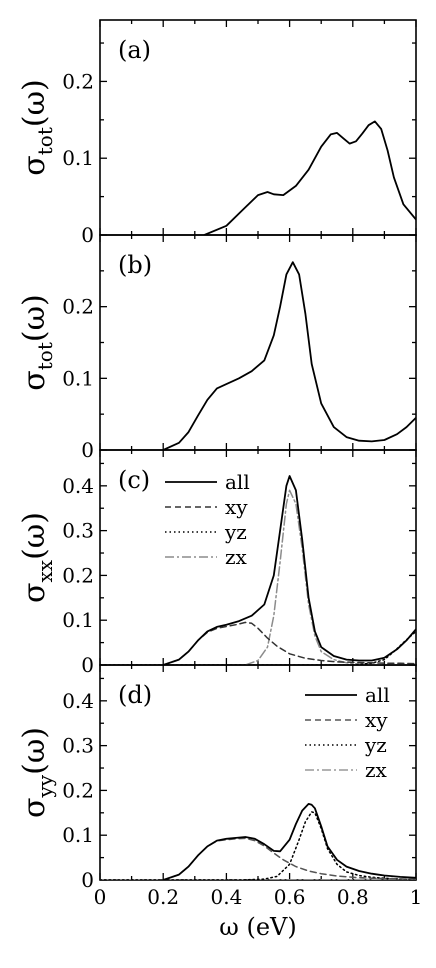 This screenshot has height=968, width=436. Describe the element at coordinates (226, 897) in the screenshot. I see `x-tick-label: 0.4` at that location.